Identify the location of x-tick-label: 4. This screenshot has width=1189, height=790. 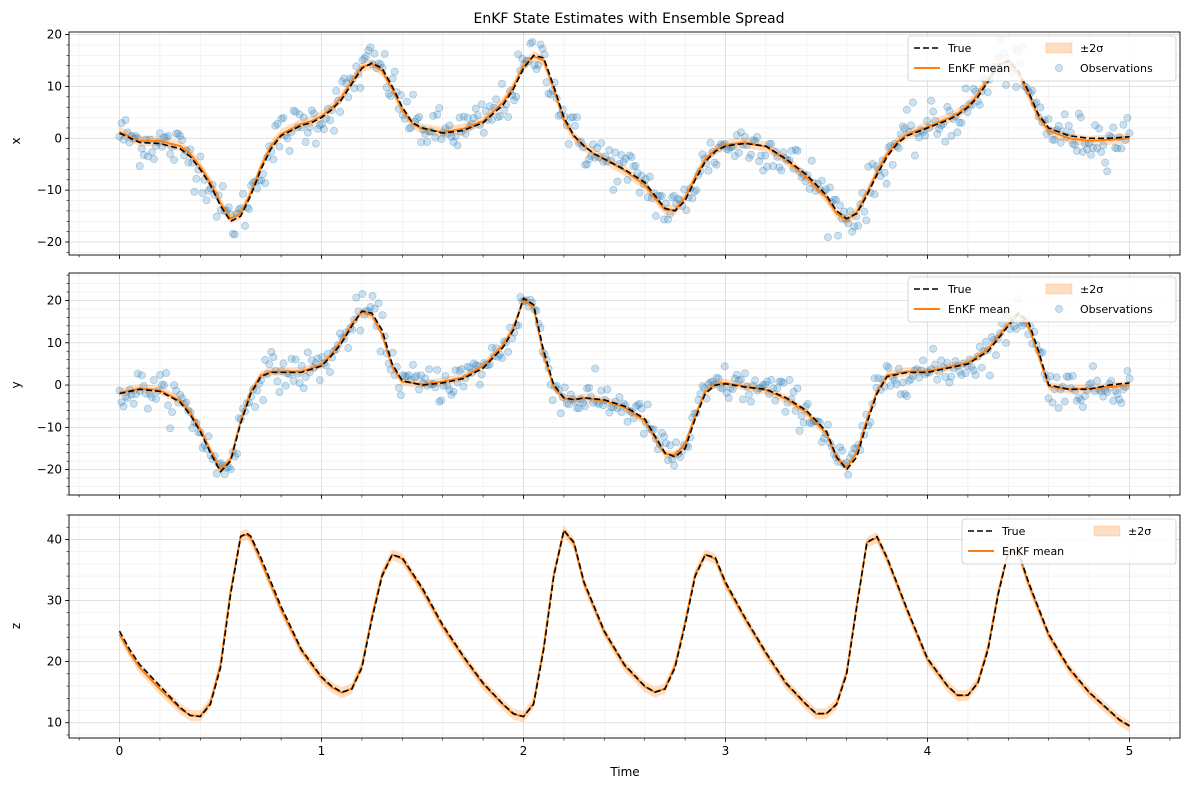
(928, 751).